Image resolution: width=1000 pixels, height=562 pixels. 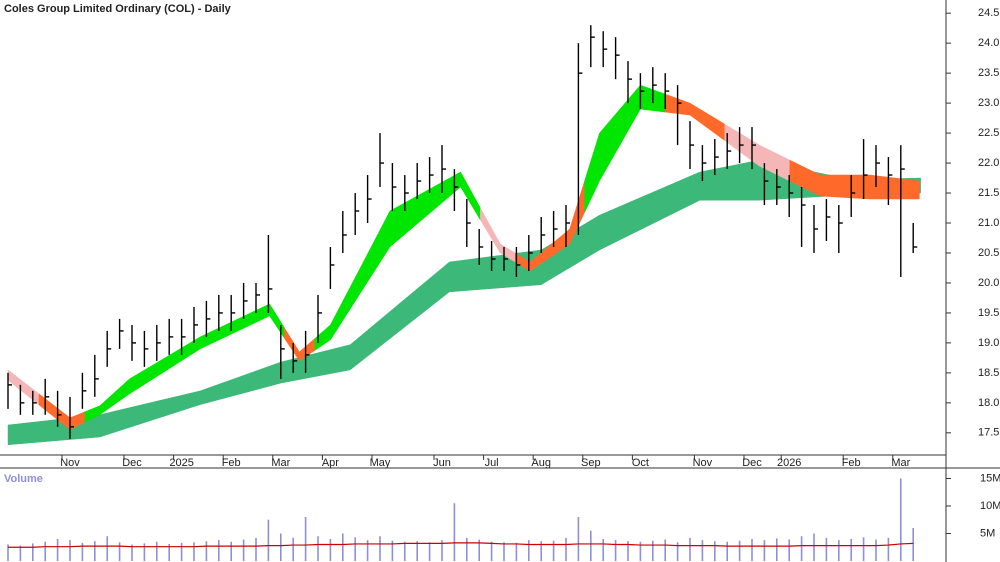 What do you see at coordinates (181, 463) in the screenshot?
I see `x-tick-label: 2025` at bounding box center [181, 463].